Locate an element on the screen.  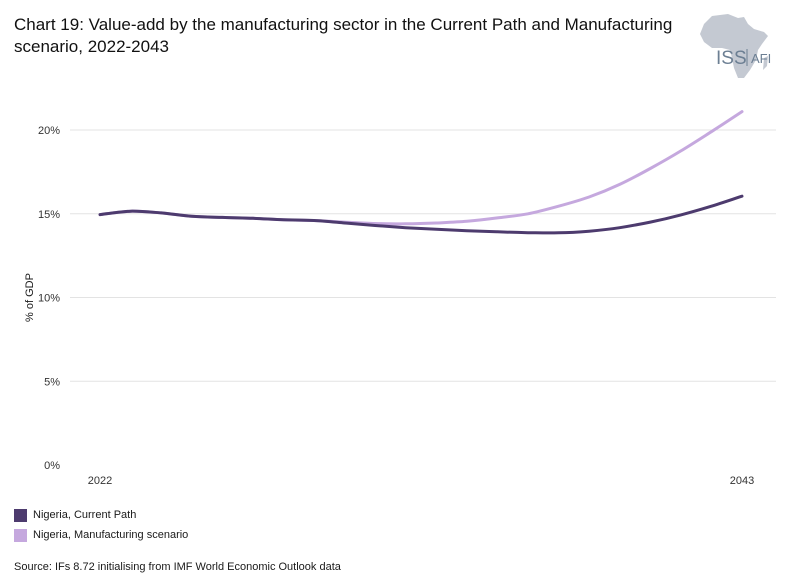
y-tick-label: 5% is located at coordinates (52, 382).